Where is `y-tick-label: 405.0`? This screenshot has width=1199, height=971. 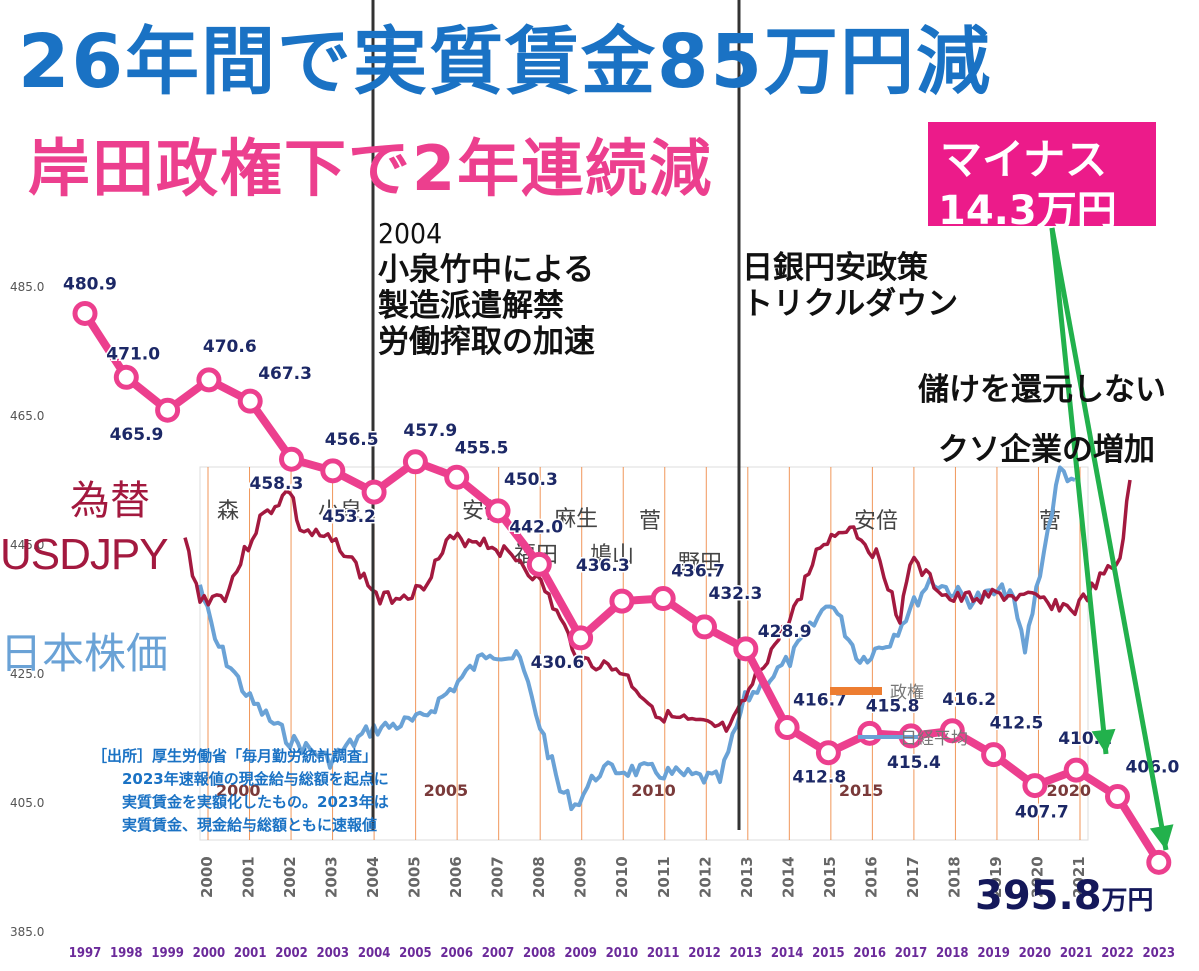 y-tick-label: 405.0 is located at coordinates (27, 803).